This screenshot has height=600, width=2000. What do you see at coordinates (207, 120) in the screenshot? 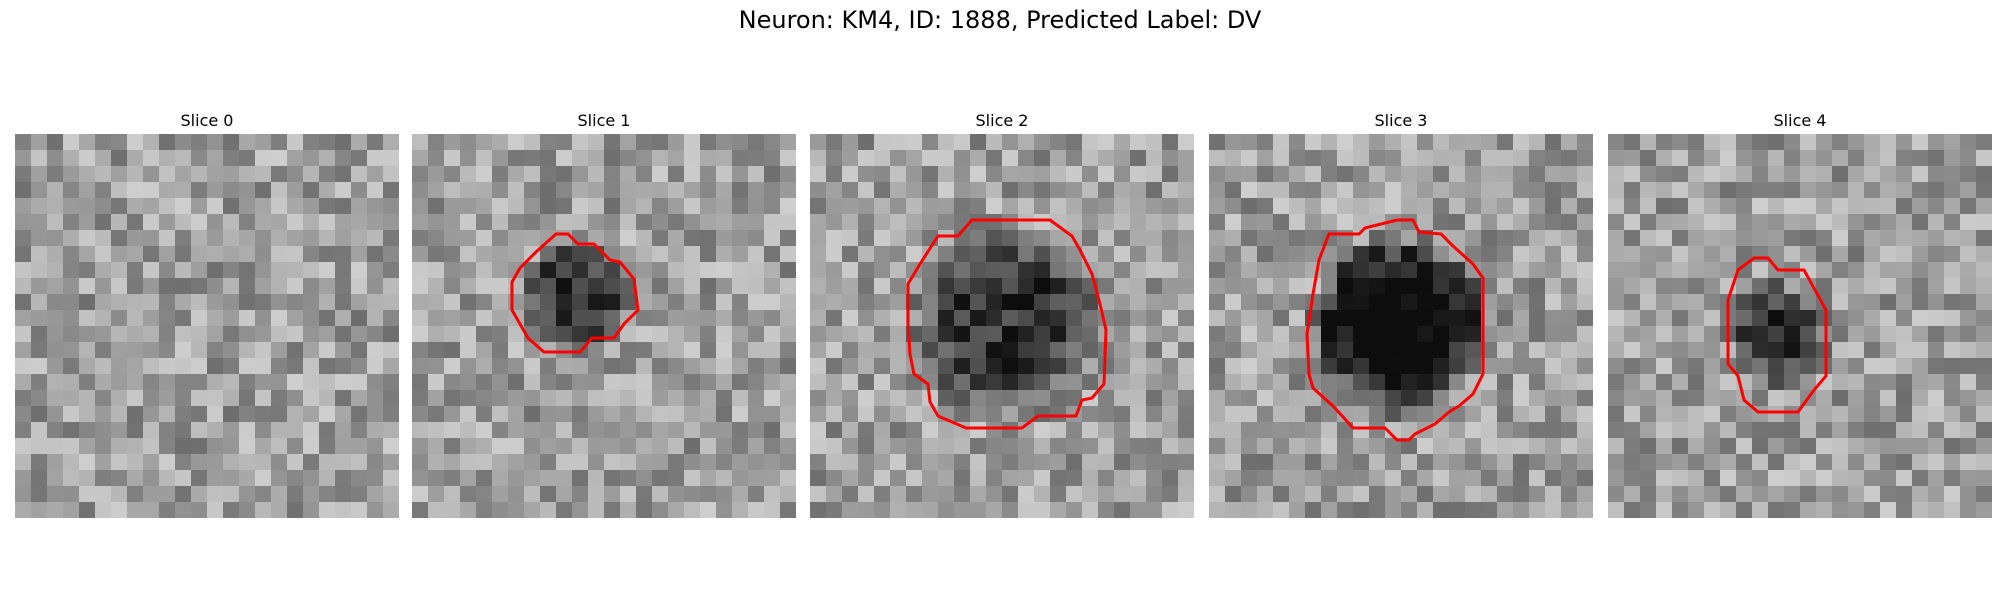
I see `slice-title-0: Slice 0` at bounding box center [207, 120].